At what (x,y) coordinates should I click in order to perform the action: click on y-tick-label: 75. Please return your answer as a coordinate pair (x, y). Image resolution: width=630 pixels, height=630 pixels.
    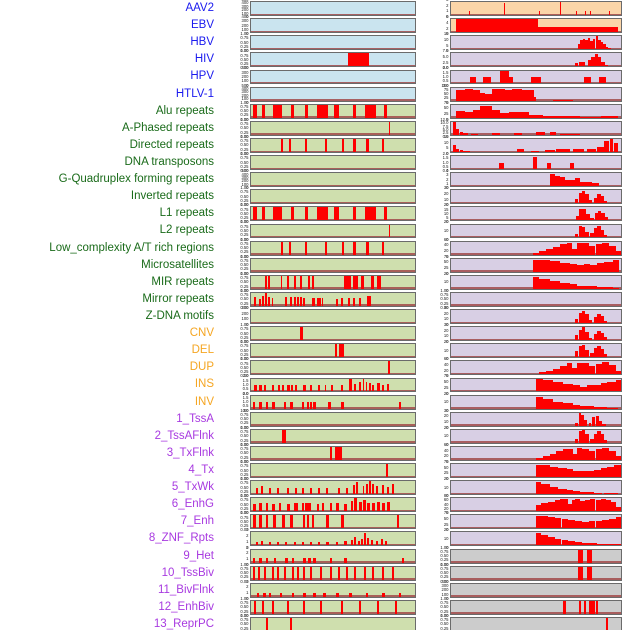
    Looking at the image, I should click on (446, 376).